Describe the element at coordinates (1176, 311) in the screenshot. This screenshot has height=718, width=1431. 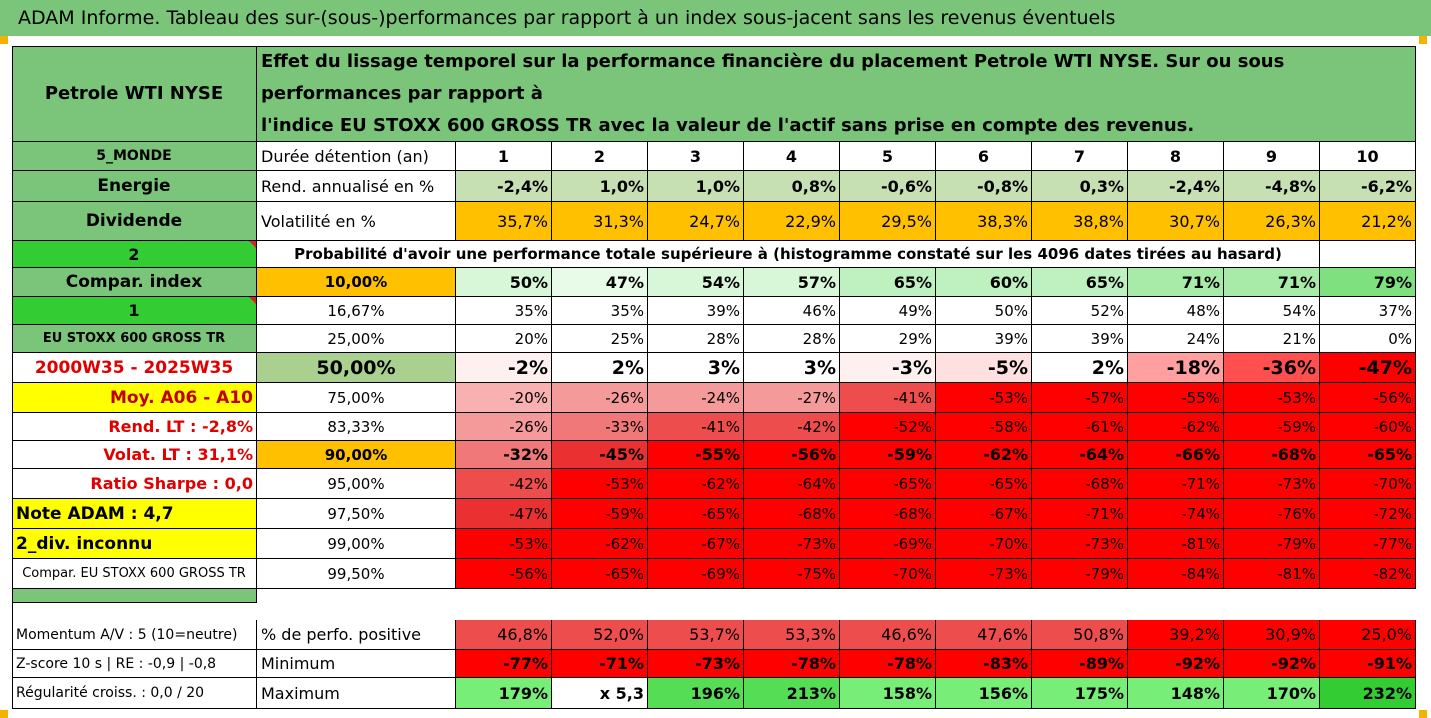
I see `quantile-value: 48%` at that location.